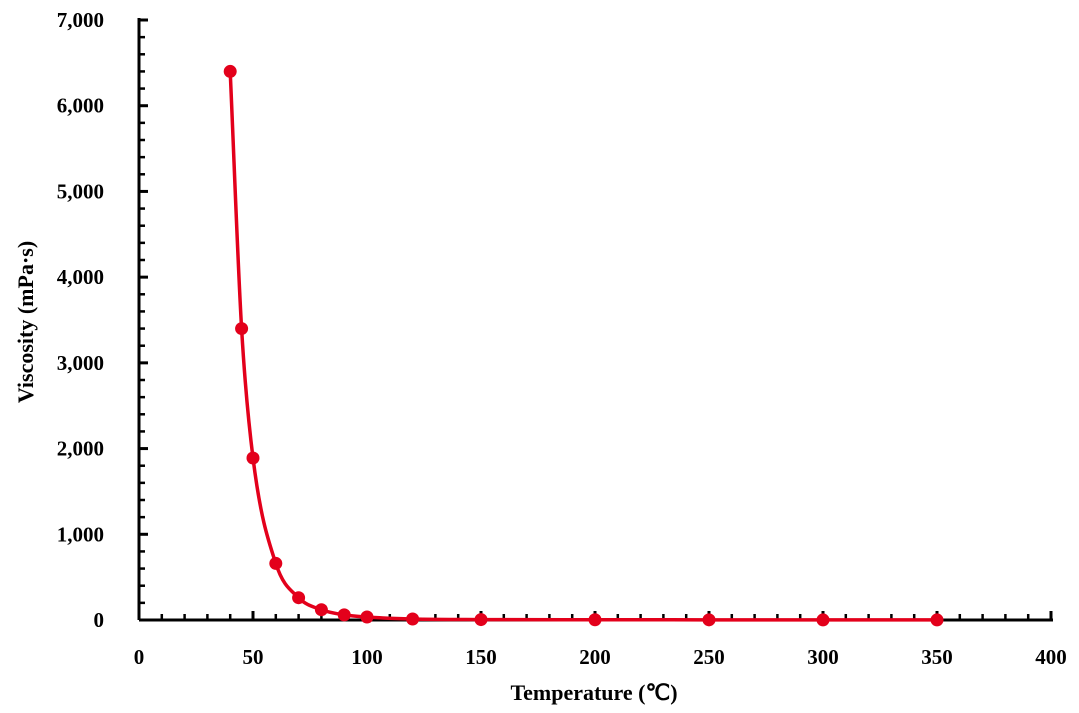 This screenshot has height=713, width=1079. I want to click on x-tick-label: 50, so click(253, 657).